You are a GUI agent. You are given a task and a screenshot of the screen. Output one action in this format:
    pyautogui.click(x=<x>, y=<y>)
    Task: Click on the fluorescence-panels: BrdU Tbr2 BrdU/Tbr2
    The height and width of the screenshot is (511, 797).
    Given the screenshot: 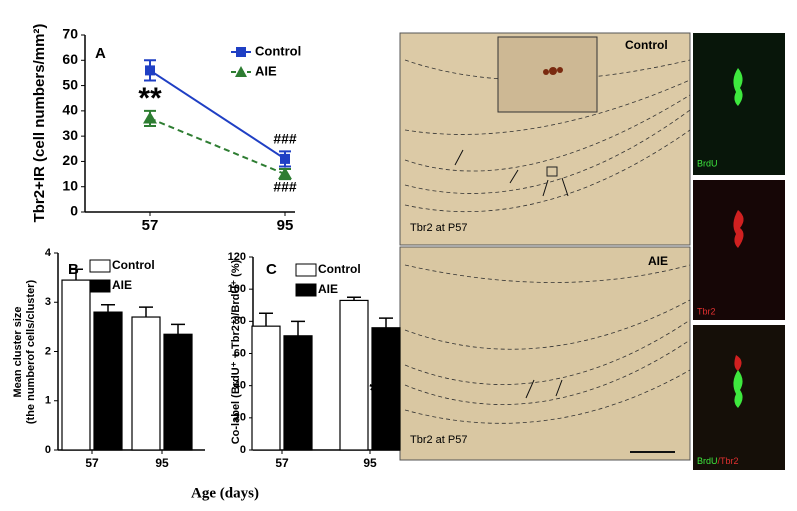 What is the action you would take?
    pyautogui.click(x=739, y=251)
    